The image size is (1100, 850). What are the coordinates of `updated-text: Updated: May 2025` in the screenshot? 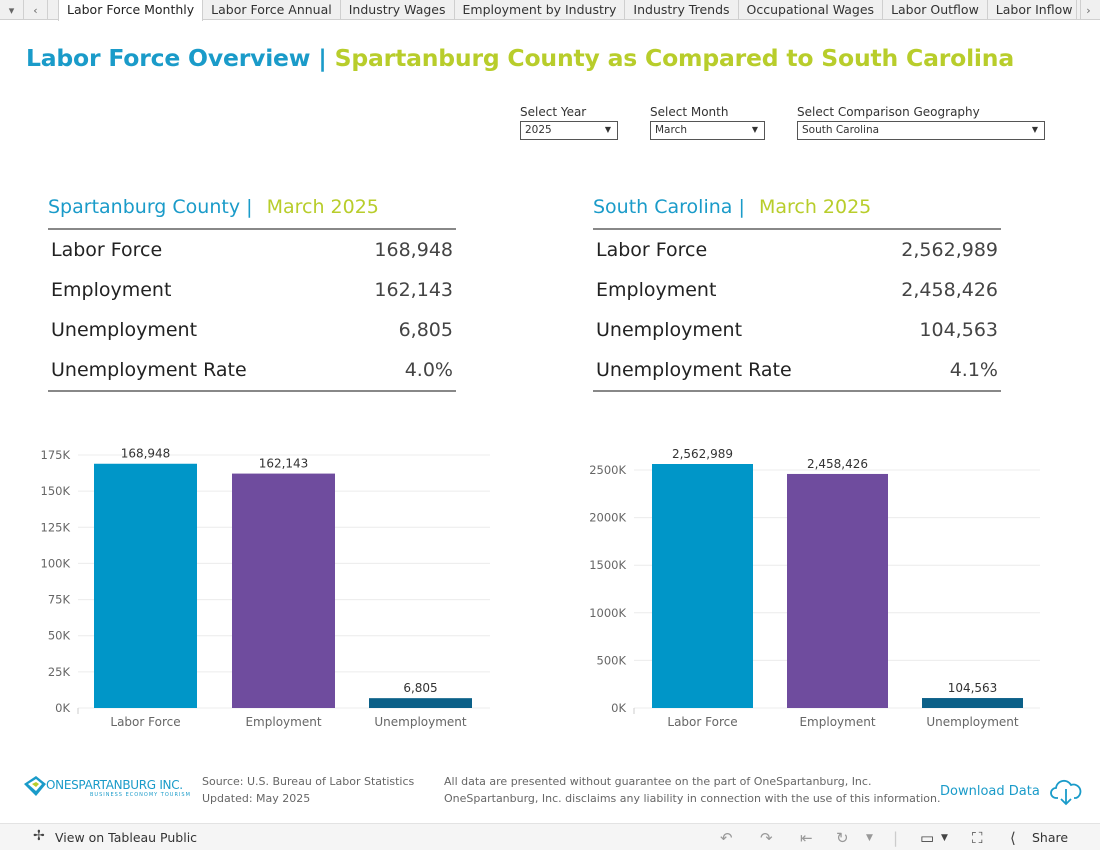 It's located at (256, 798).